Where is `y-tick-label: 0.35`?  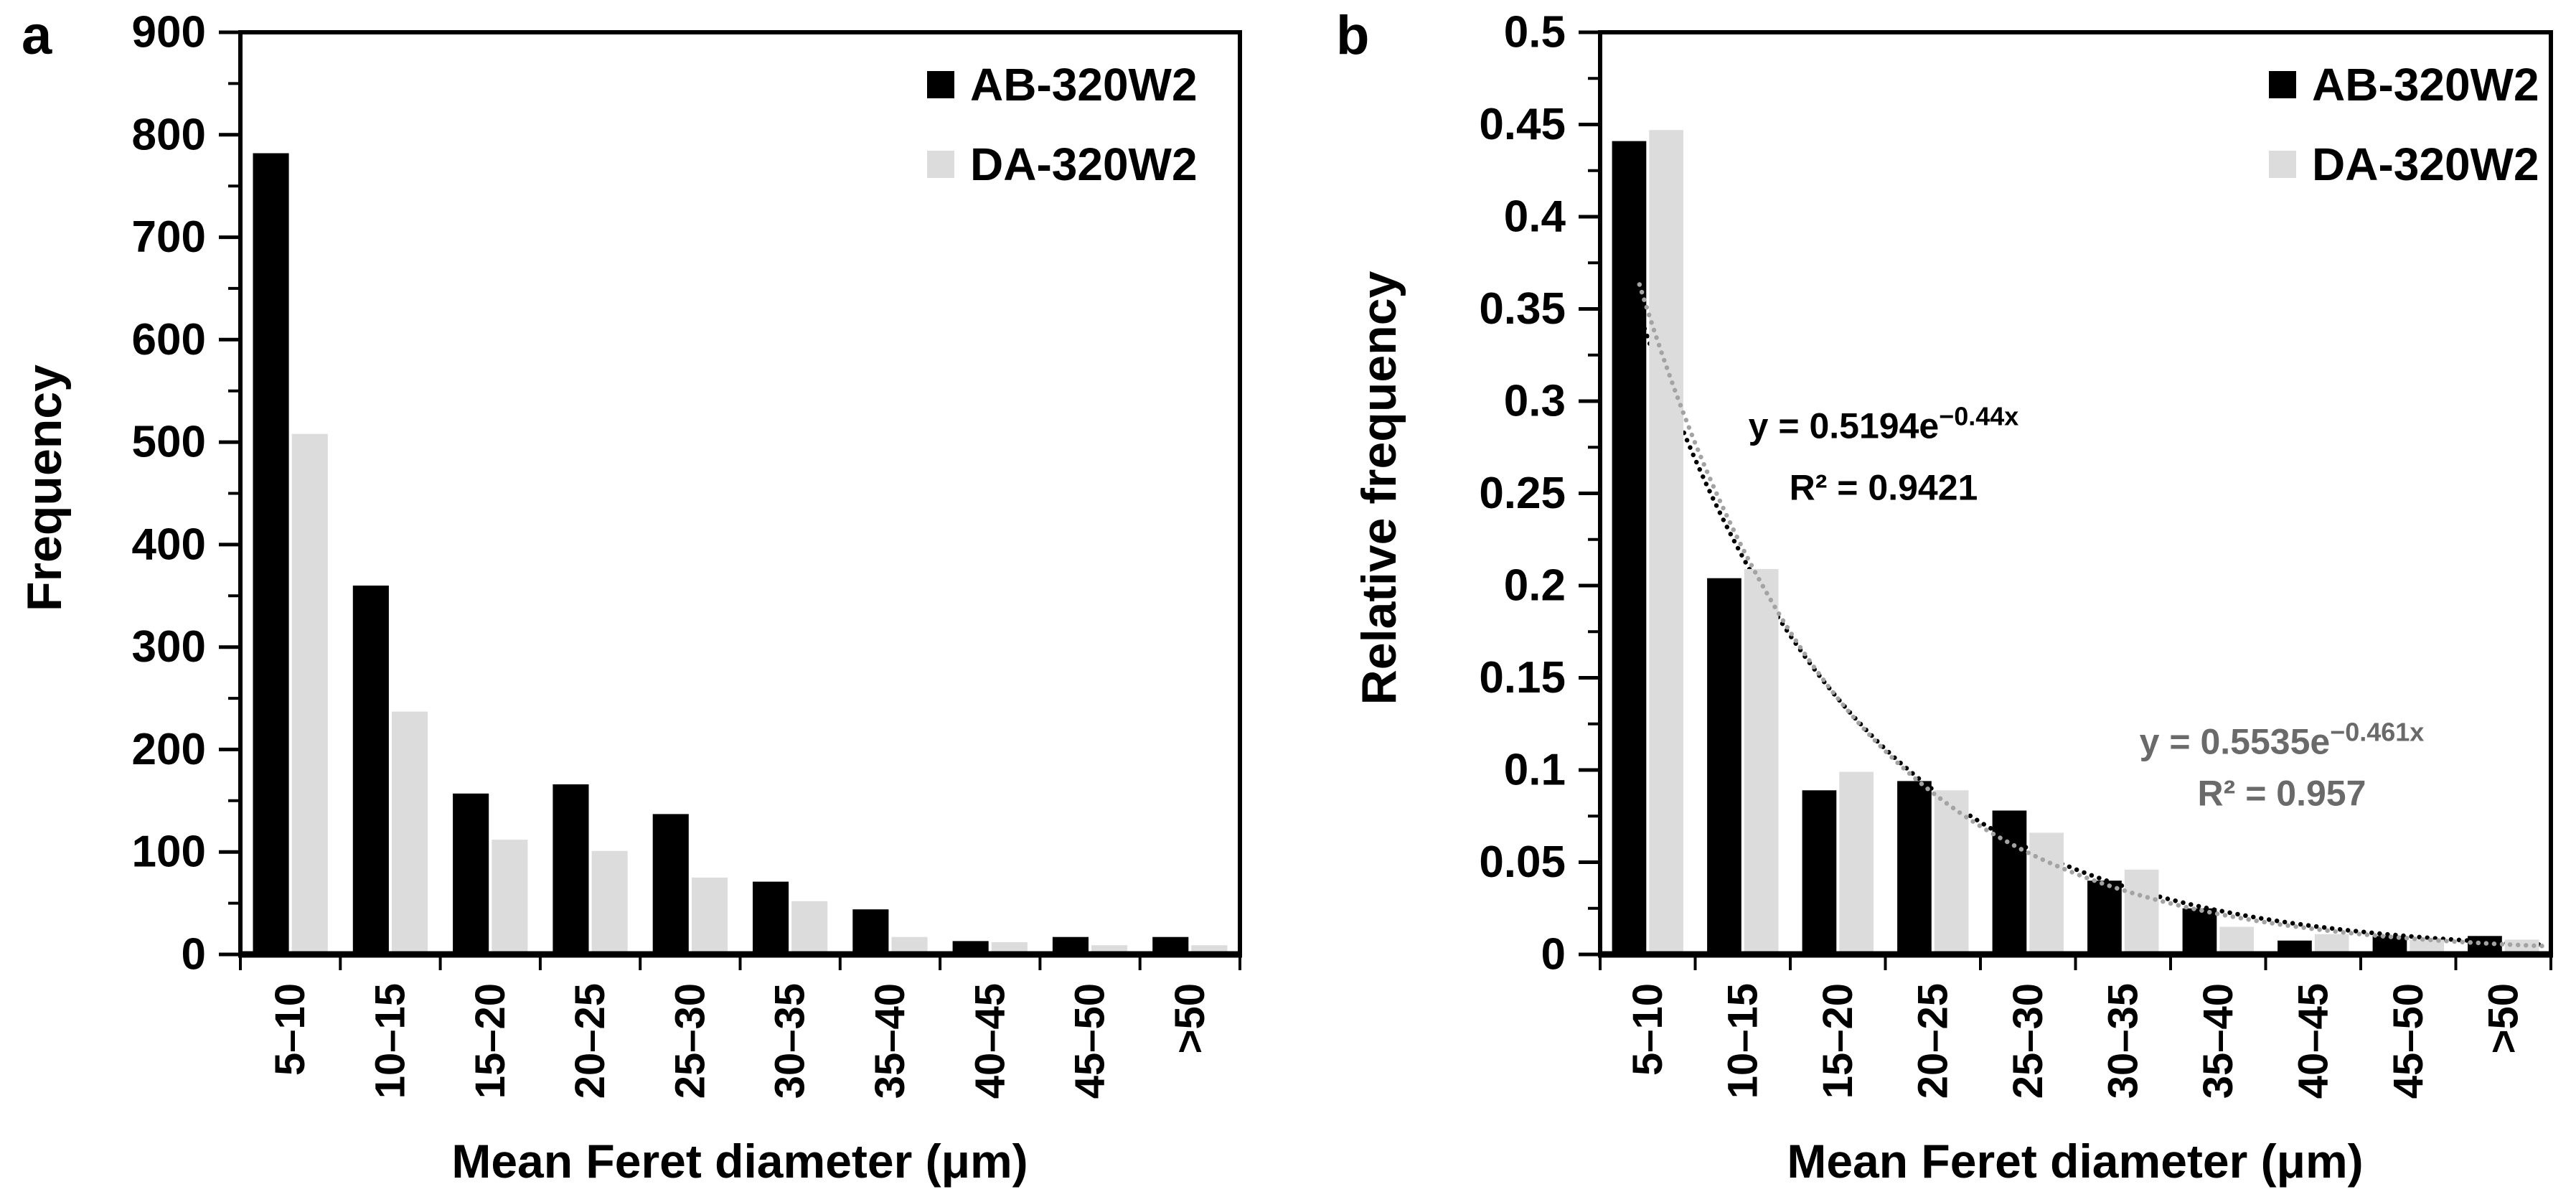
y-tick-label: 0.35 is located at coordinates (1522, 309).